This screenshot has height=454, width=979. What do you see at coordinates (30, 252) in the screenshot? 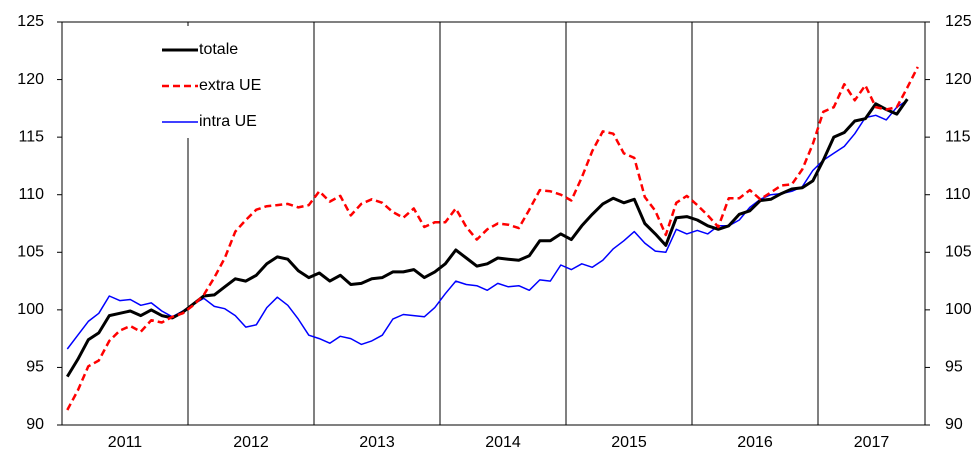
I see `y-tick-label: 105` at bounding box center [30, 252].